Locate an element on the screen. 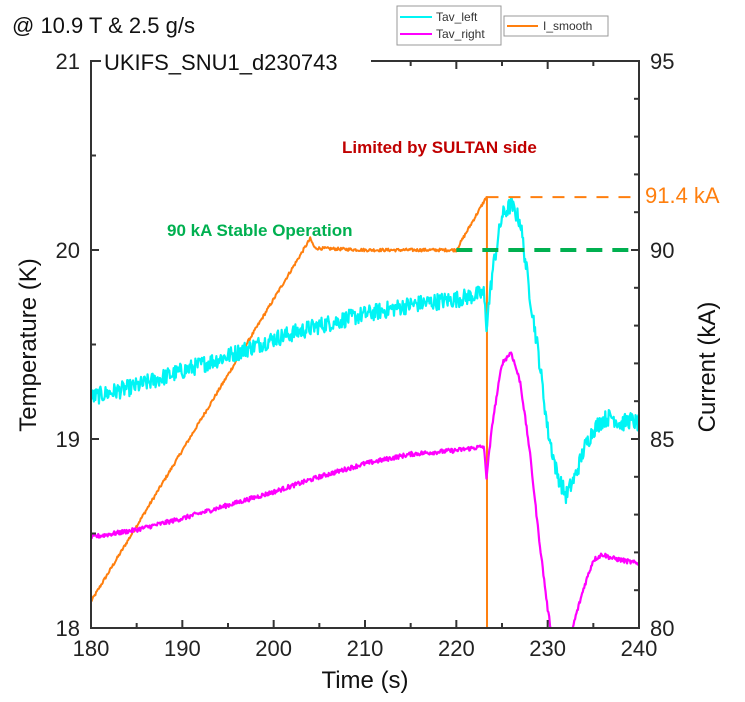 Image resolution: width=745 pixels, height=702 pixels. header-note: @ 10.9 T & 2.5 g/s is located at coordinates (103, 25).